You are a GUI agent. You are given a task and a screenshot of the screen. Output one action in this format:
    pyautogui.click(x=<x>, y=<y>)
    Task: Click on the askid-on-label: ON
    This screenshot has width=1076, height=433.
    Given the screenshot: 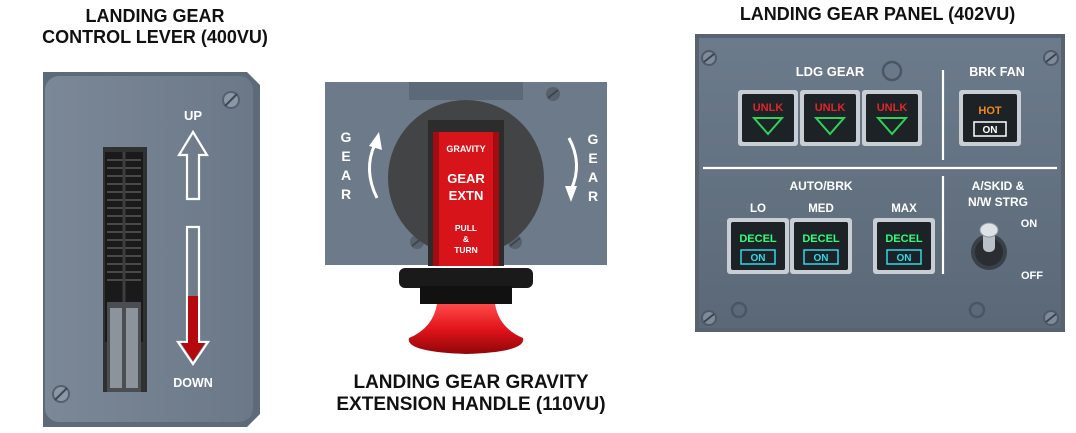 What is the action you would take?
    pyautogui.click(x=1029, y=224)
    